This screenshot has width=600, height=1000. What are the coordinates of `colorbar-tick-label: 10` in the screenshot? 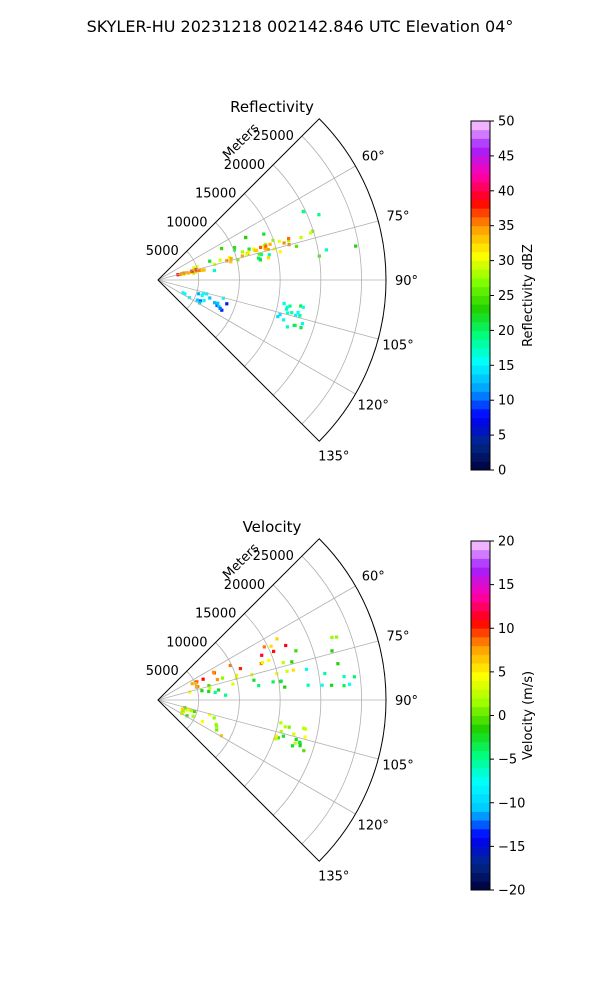 It's located at (506, 629).